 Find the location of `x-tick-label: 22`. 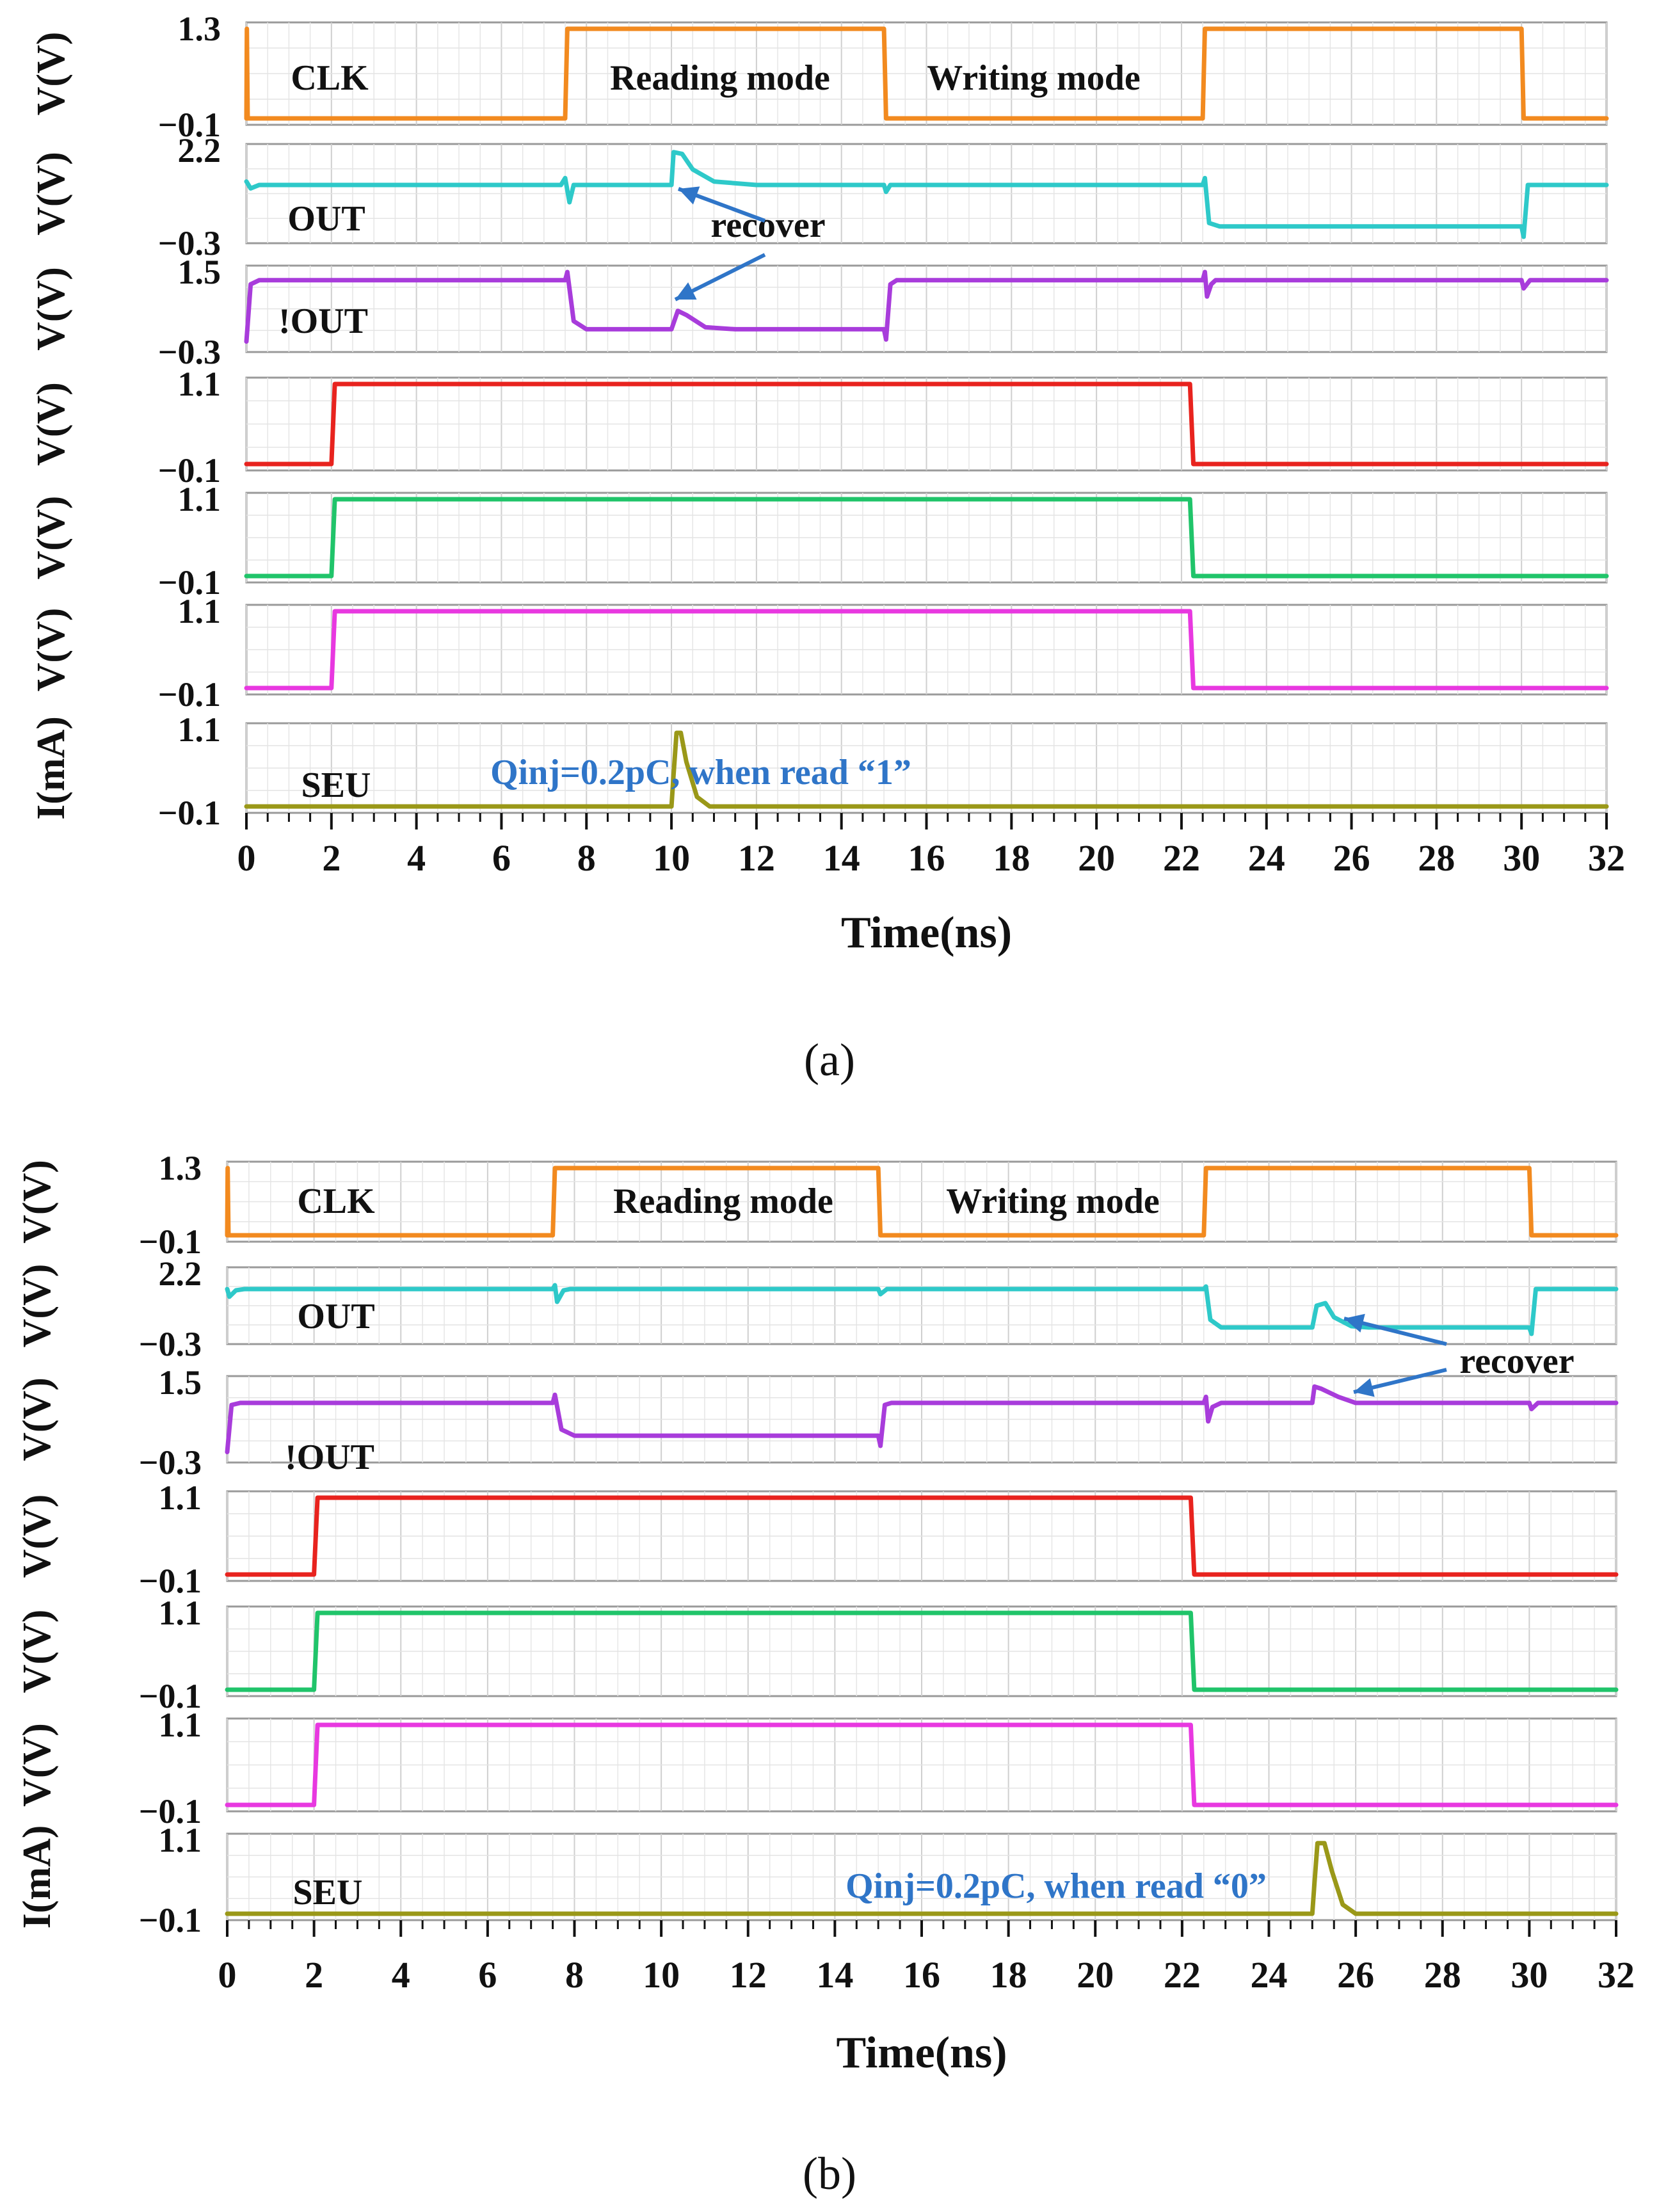

x-tick-label: 22 is located at coordinates (1182, 1975).